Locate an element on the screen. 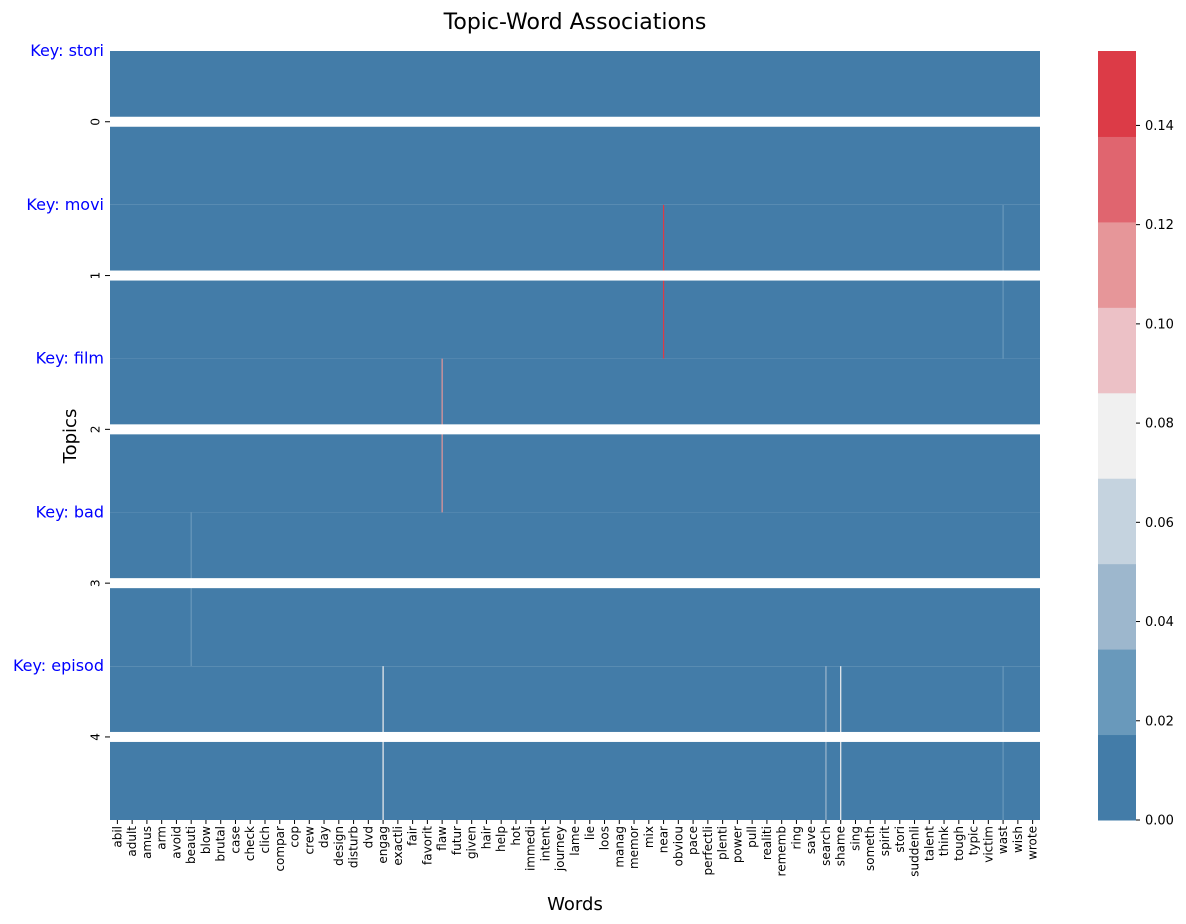 The width and height of the screenshot is (1186, 924). xtick-label: arm is located at coordinates (162, 838).